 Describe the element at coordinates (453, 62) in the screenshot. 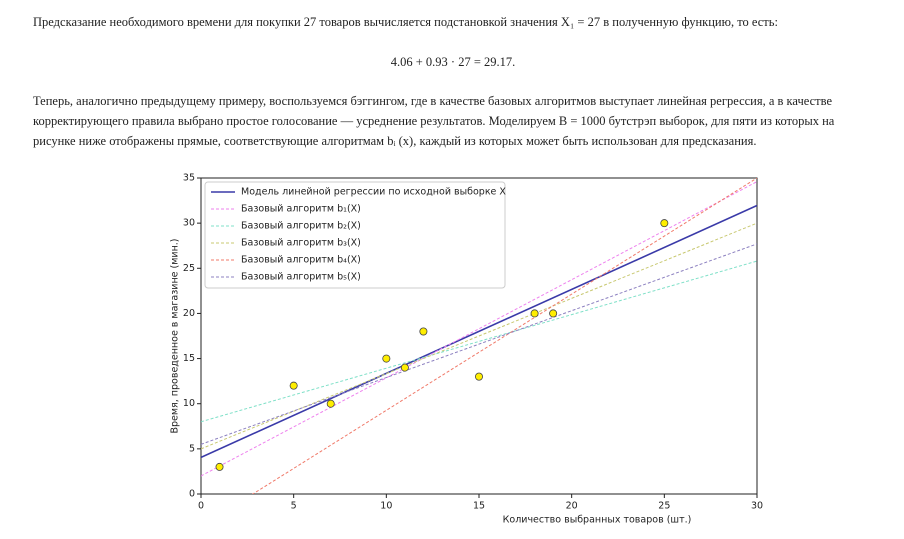

I see `formula: 4.06 + 0.93 · 27 = 29.17.` at that location.